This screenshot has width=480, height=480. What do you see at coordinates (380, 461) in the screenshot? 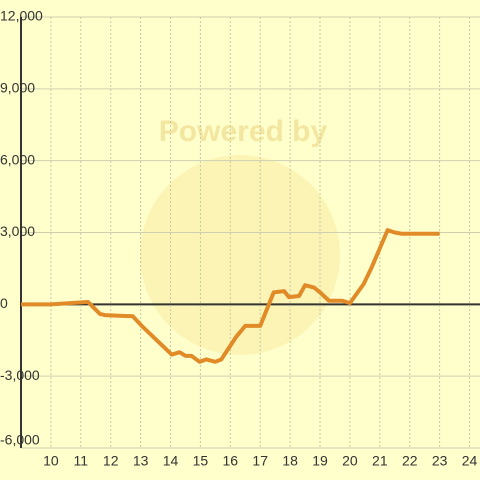
I see `x-tick-label: 21` at bounding box center [380, 461].